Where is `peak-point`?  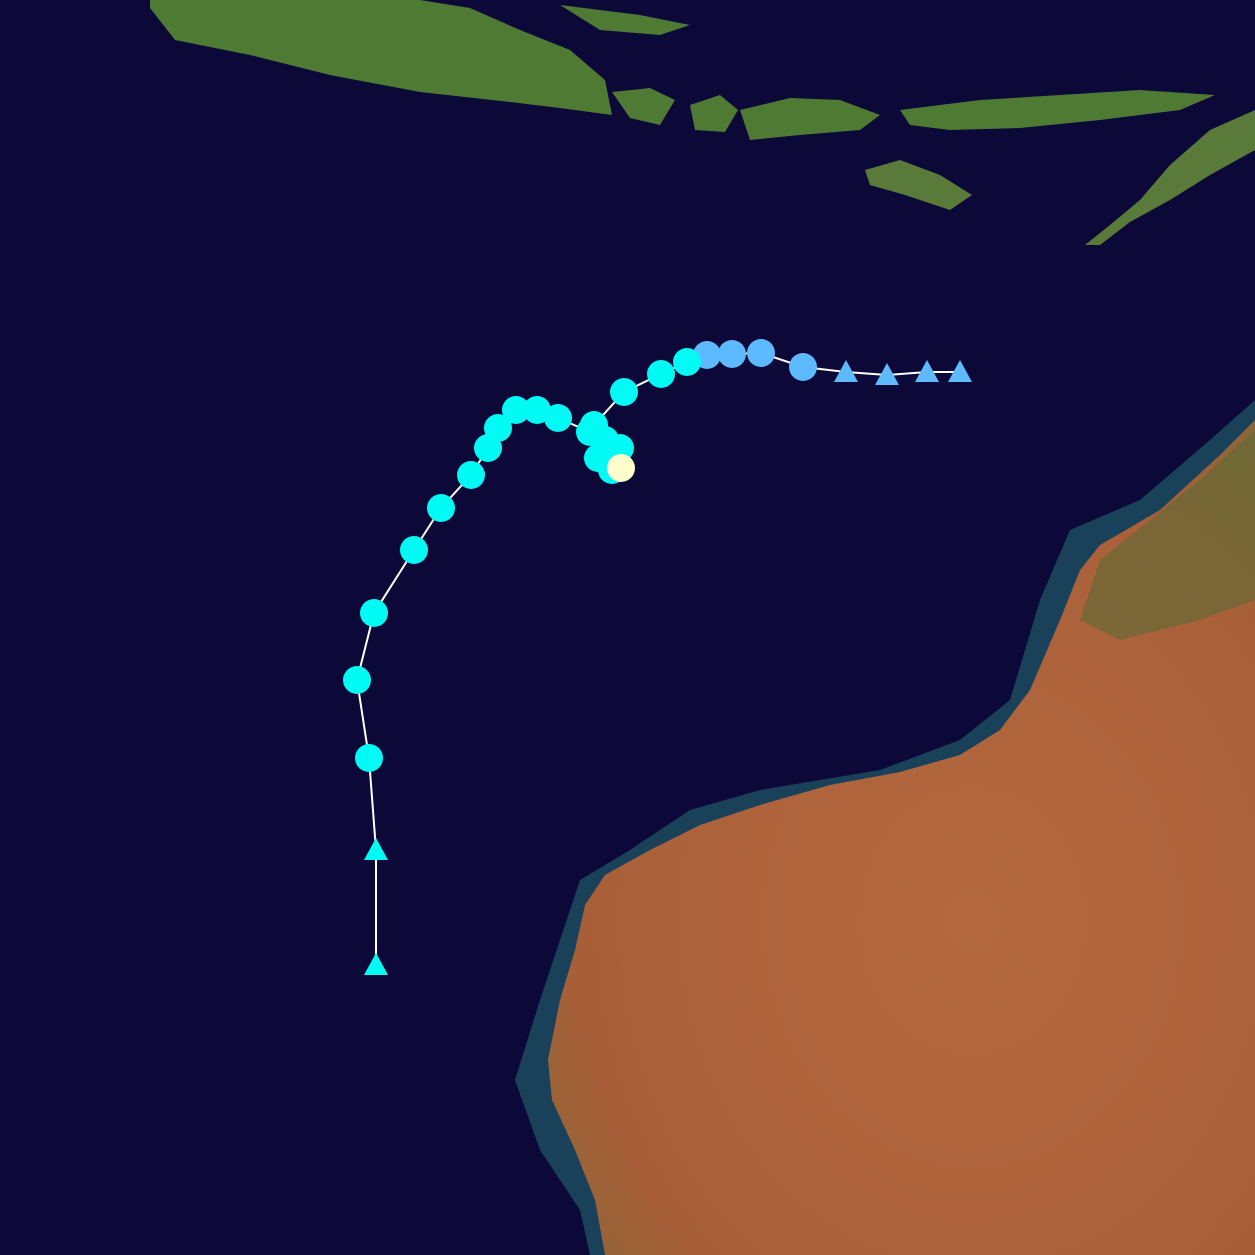 peak-point is located at coordinates (621, 468).